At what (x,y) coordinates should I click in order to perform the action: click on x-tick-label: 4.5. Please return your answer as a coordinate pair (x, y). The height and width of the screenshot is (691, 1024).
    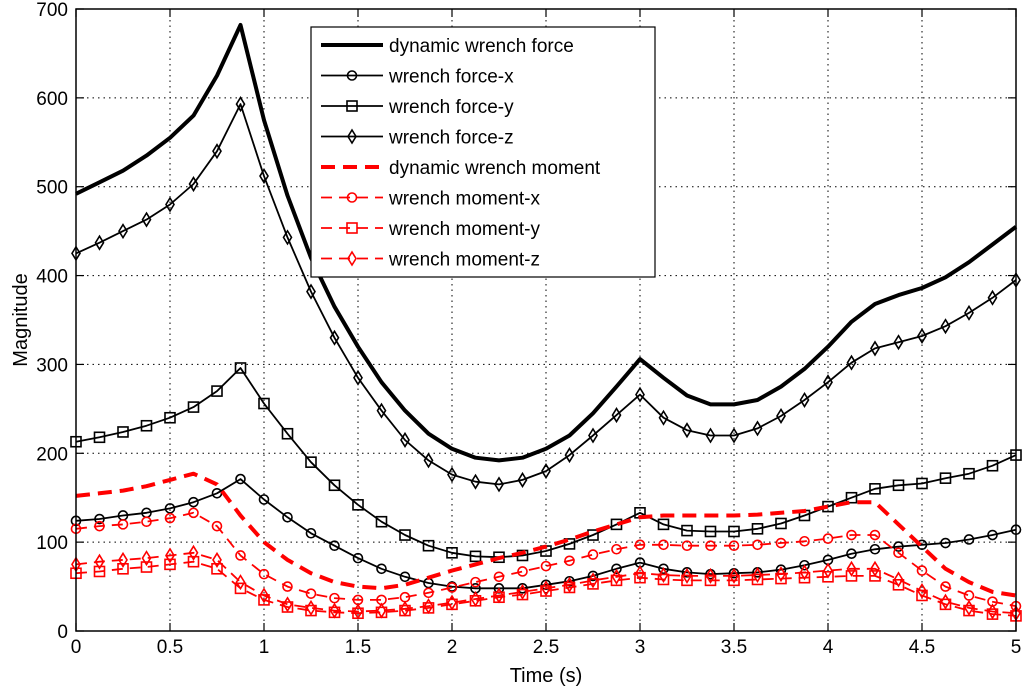
    Looking at the image, I should click on (922, 647).